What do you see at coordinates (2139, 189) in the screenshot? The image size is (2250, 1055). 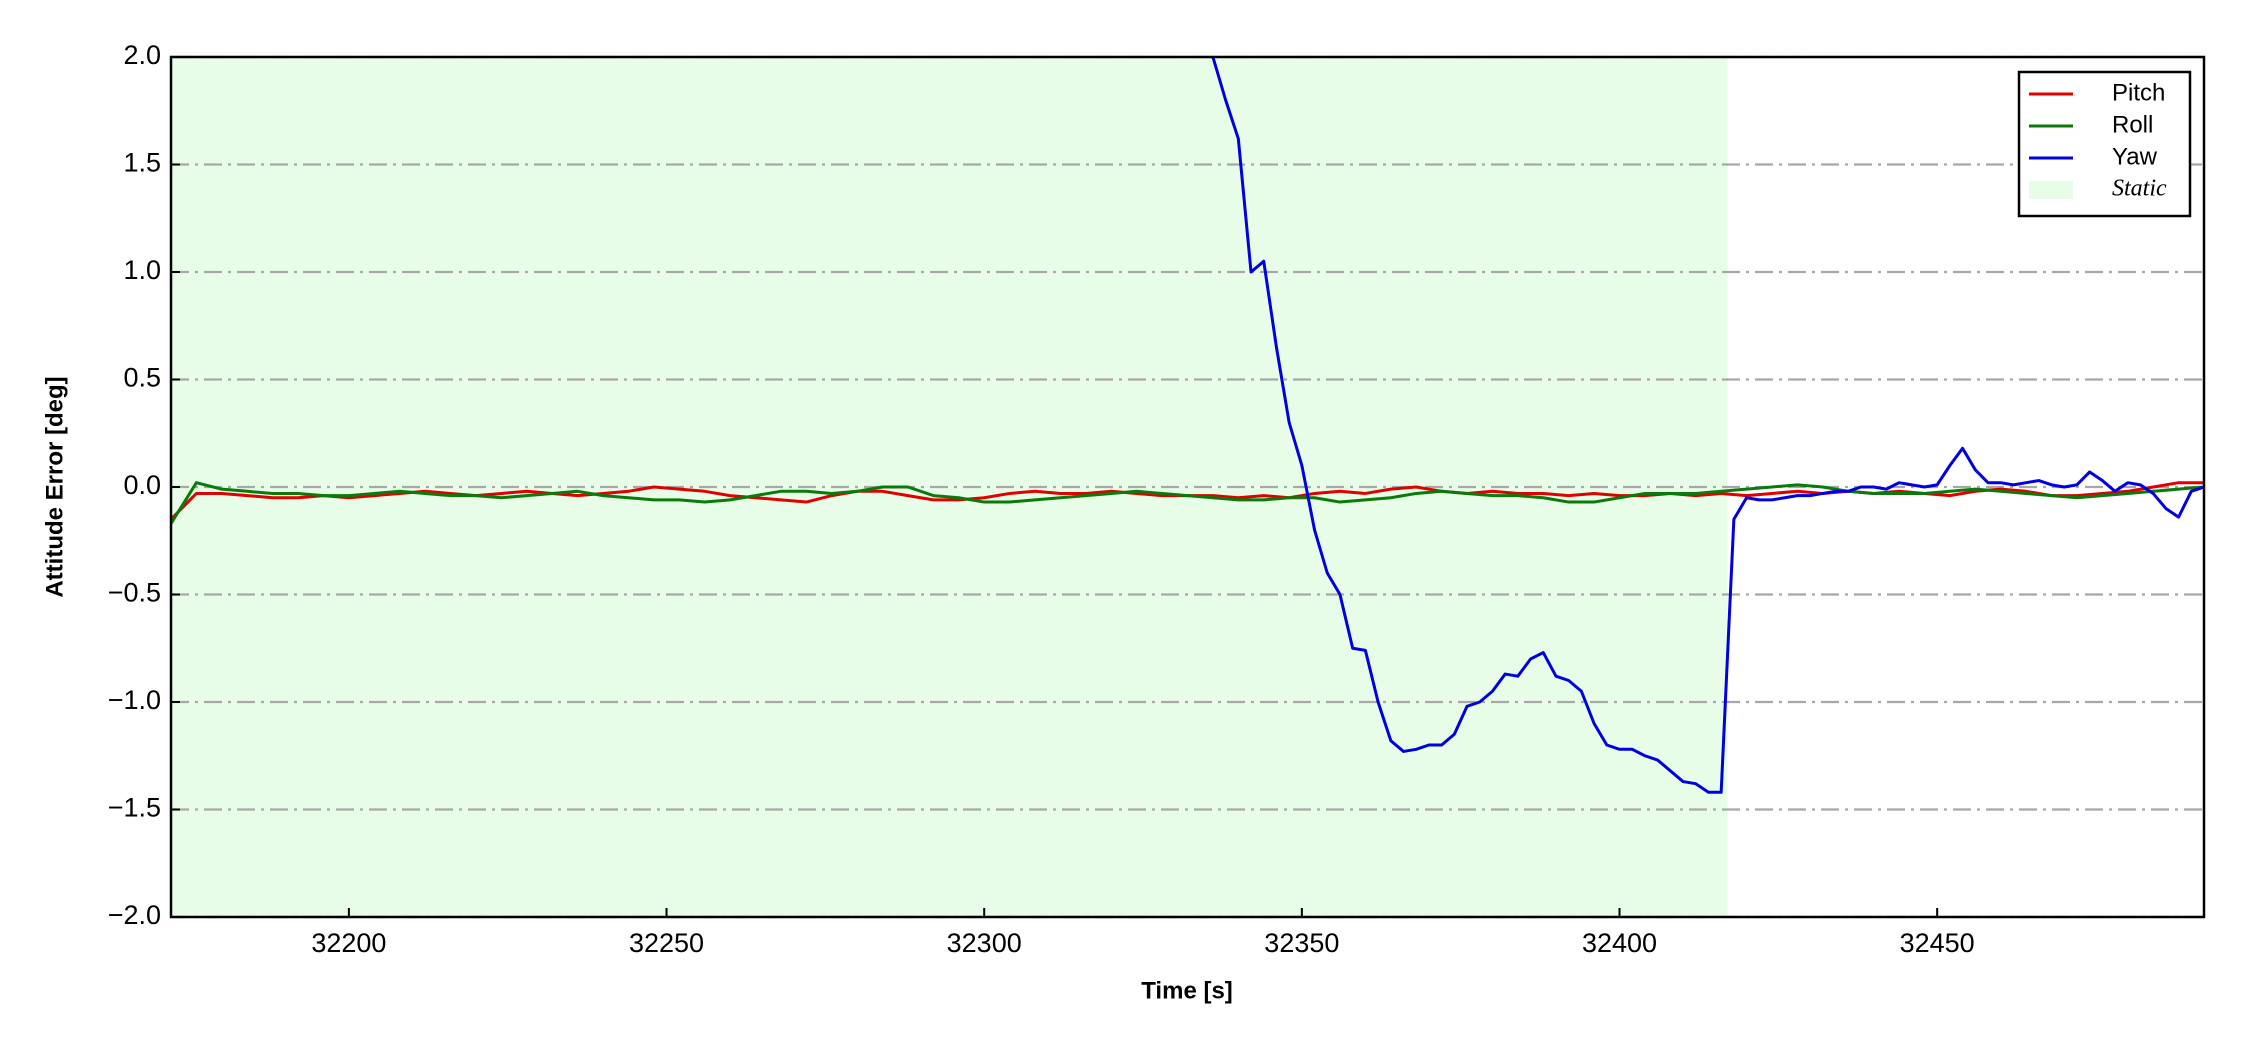 I see `legend-label: Static` at bounding box center [2139, 189].